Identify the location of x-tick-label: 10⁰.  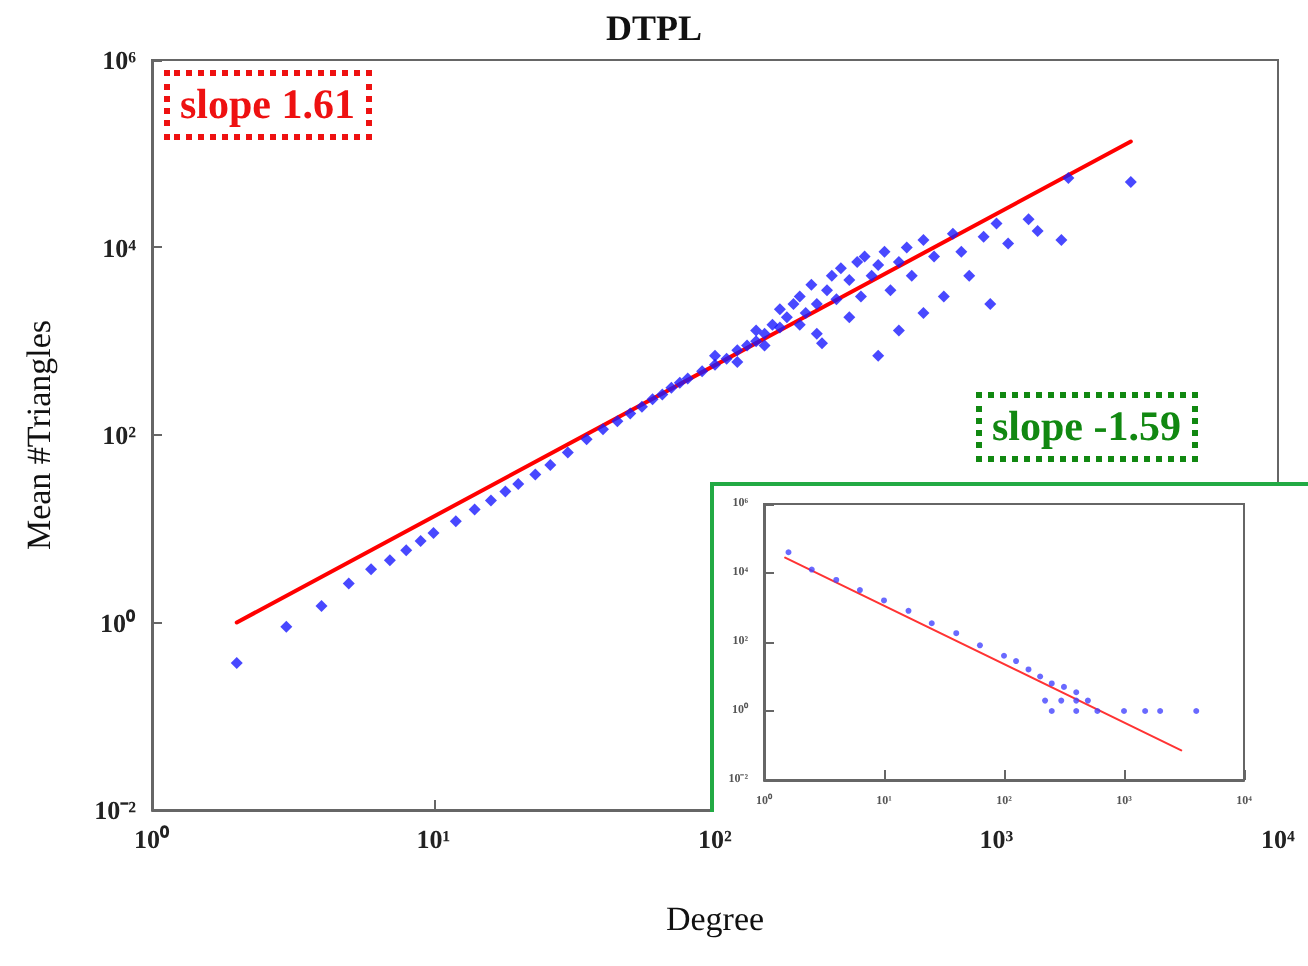
(152, 839).